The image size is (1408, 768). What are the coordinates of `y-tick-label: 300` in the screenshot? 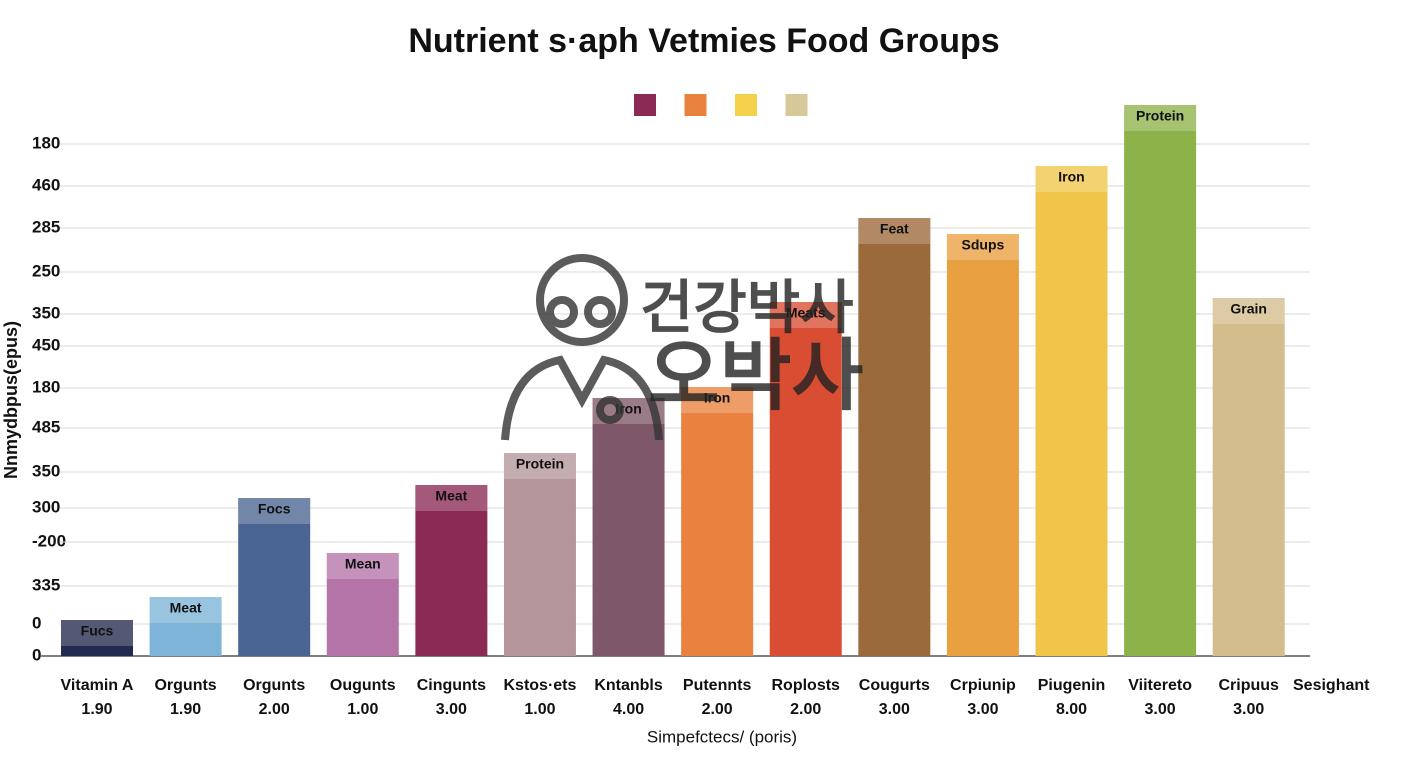 It's located at (46, 506).